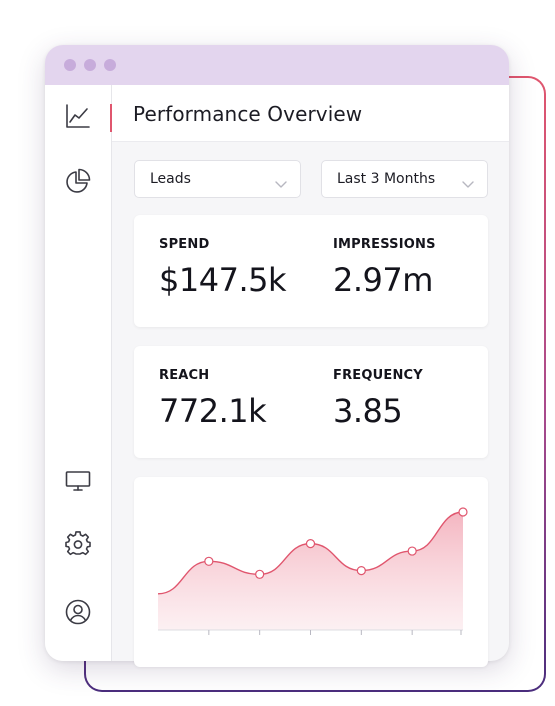  I want to click on period-dropdown: Last 3 Months, so click(404, 179).